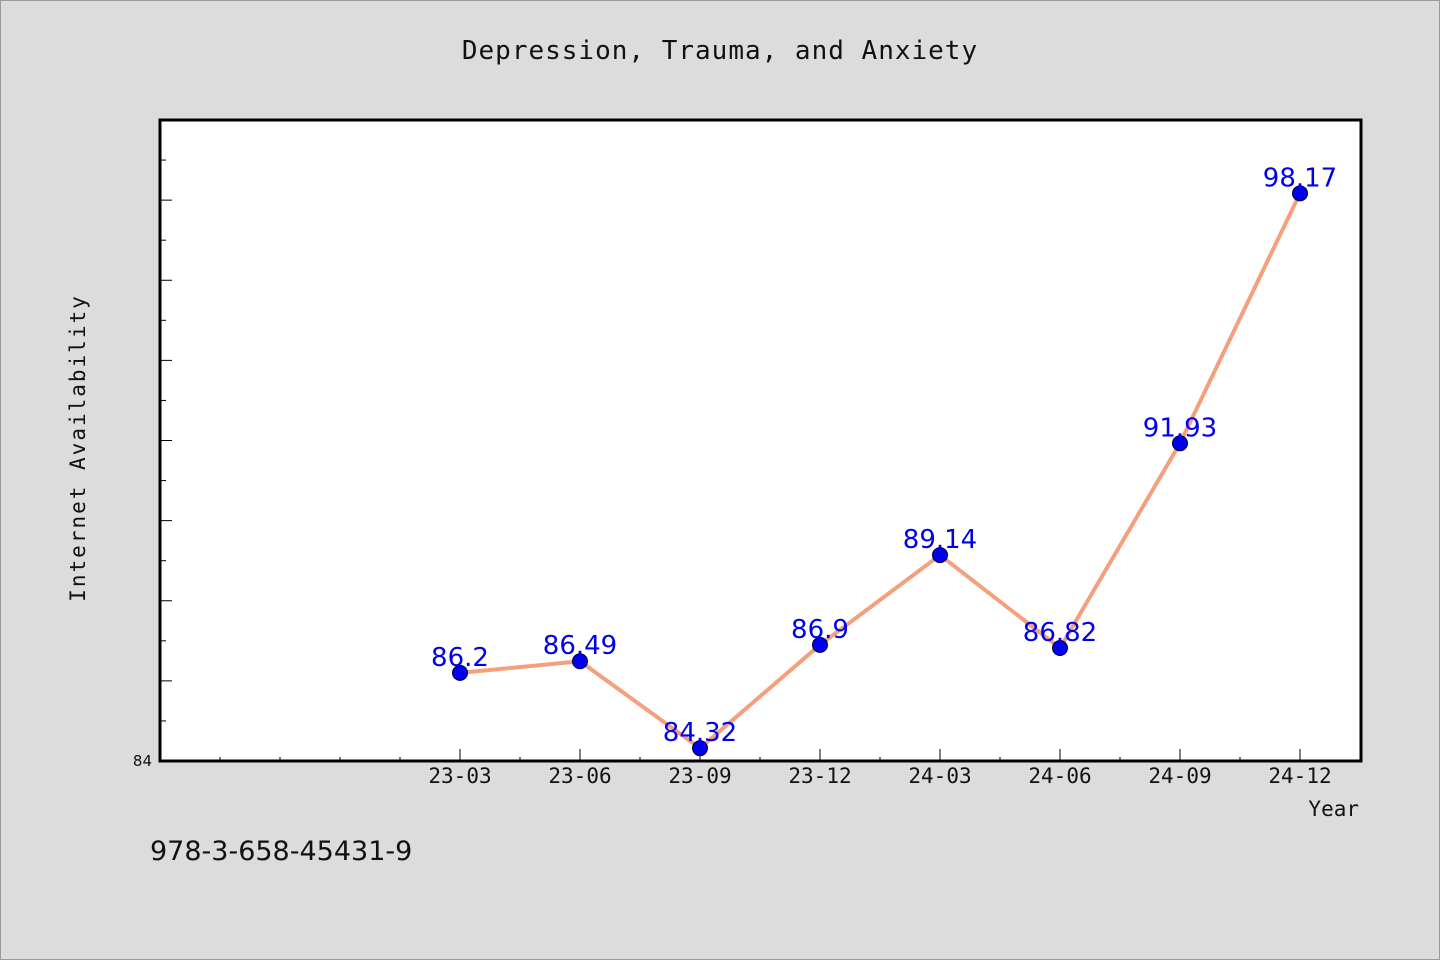 This screenshot has height=960, width=1440. I want to click on x-tick-label: 24-12, so click(1299, 776).